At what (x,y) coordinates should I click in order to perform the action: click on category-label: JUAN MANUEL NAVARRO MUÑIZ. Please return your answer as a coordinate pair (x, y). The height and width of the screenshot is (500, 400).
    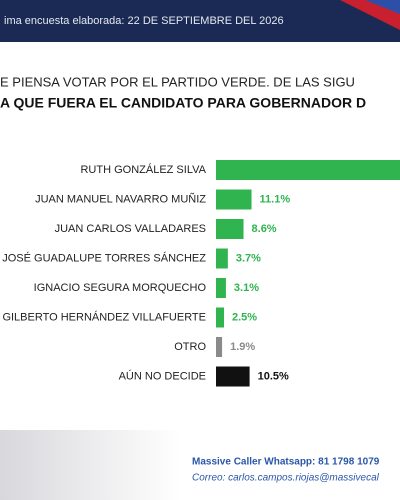
    Looking at the image, I should click on (120, 198).